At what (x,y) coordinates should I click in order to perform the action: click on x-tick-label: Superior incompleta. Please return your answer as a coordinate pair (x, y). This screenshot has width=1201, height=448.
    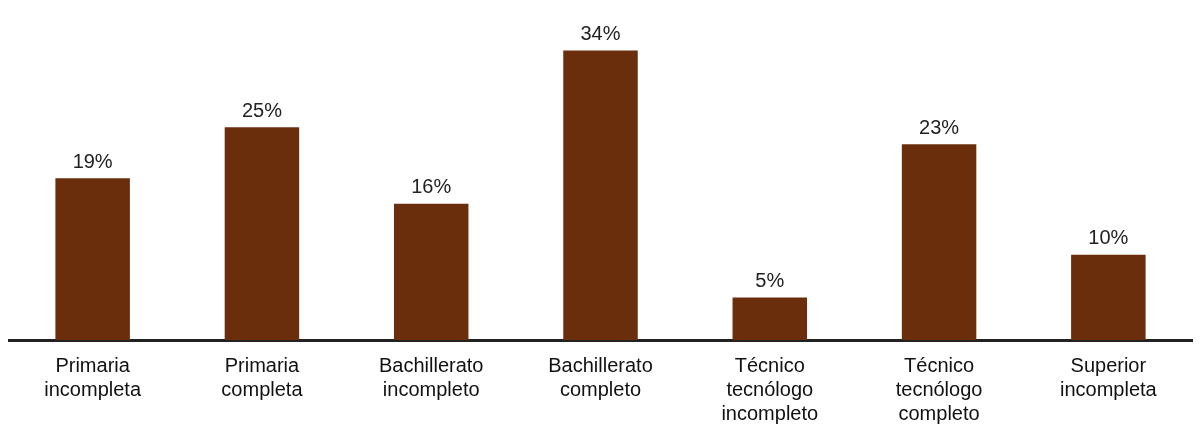
    Looking at the image, I should click on (1109, 376).